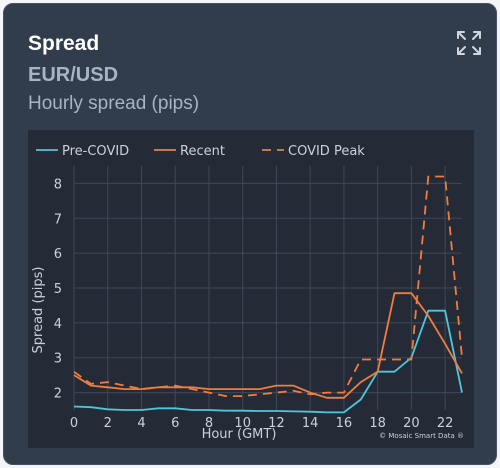  Describe the element at coordinates (175, 423) in the screenshot. I see `x-tick-label: 6` at that location.